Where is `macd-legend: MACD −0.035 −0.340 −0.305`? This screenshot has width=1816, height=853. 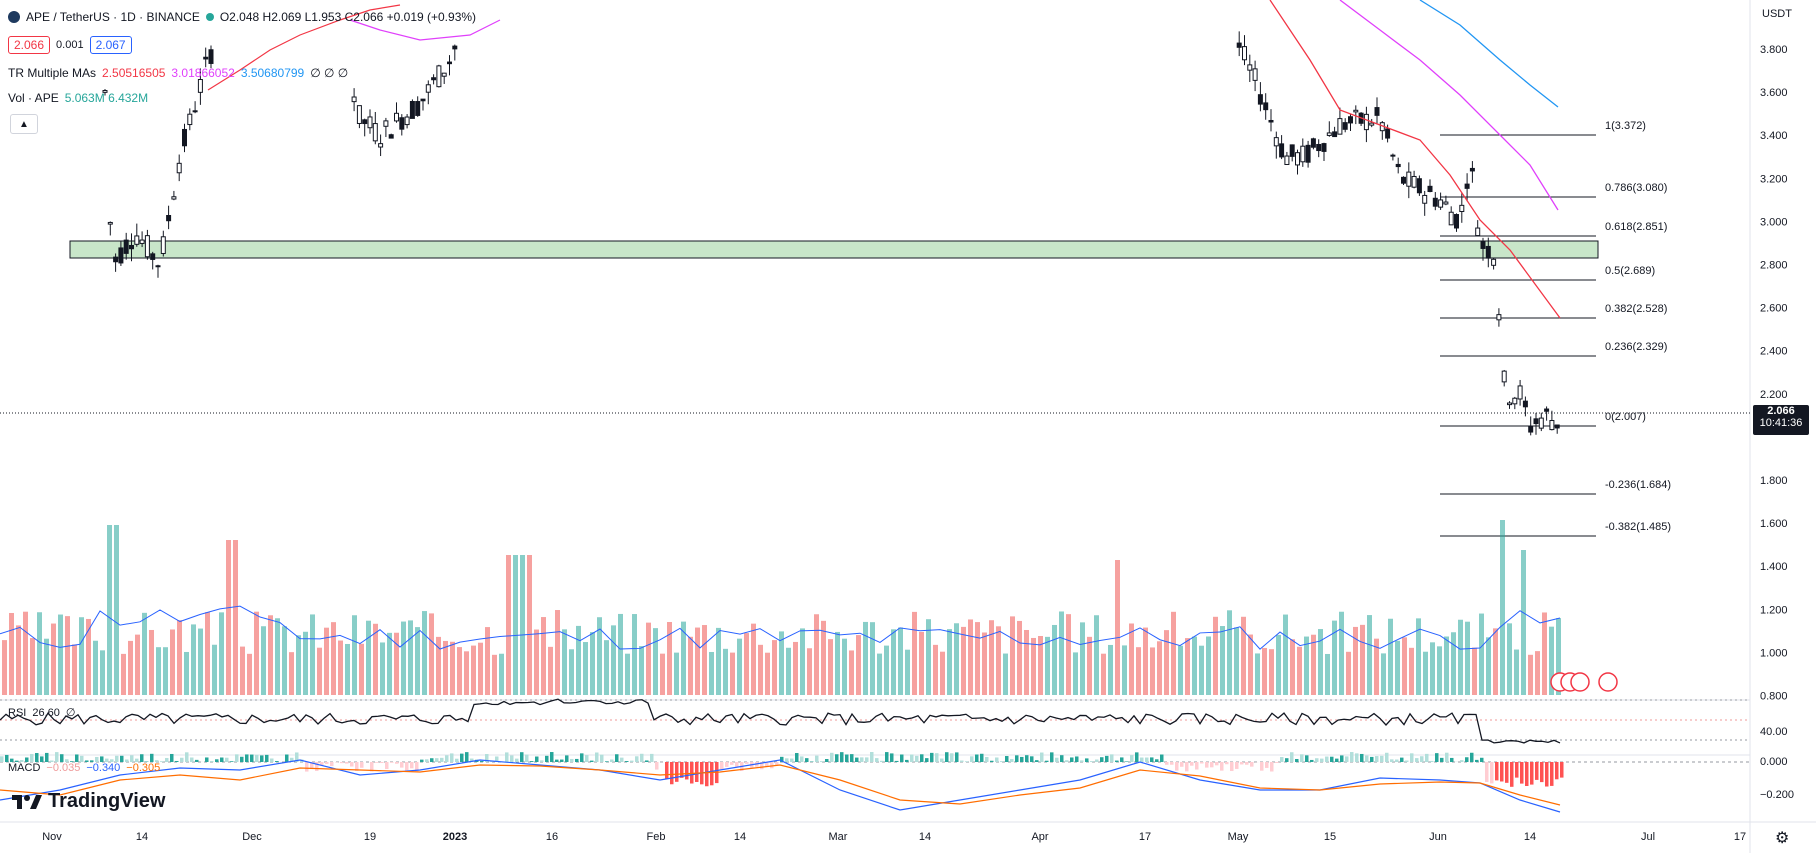 macd-legend: MACD −0.035 −0.340 −0.305 is located at coordinates (84, 768).